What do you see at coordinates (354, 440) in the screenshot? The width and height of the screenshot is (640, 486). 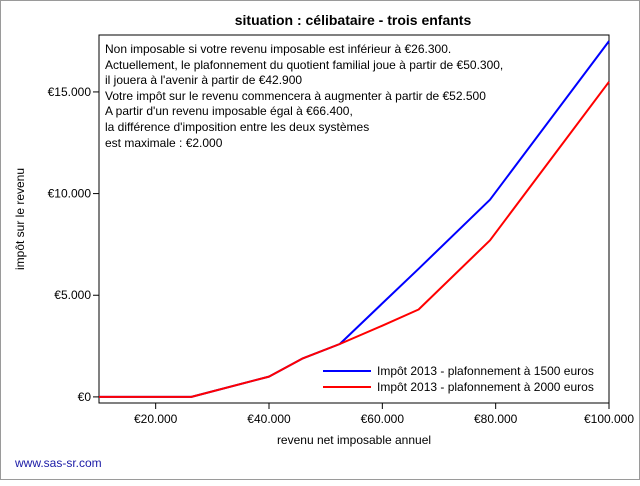 I see `x-axis-title: revenu net imposable annuel` at bounding box center [354, 440].